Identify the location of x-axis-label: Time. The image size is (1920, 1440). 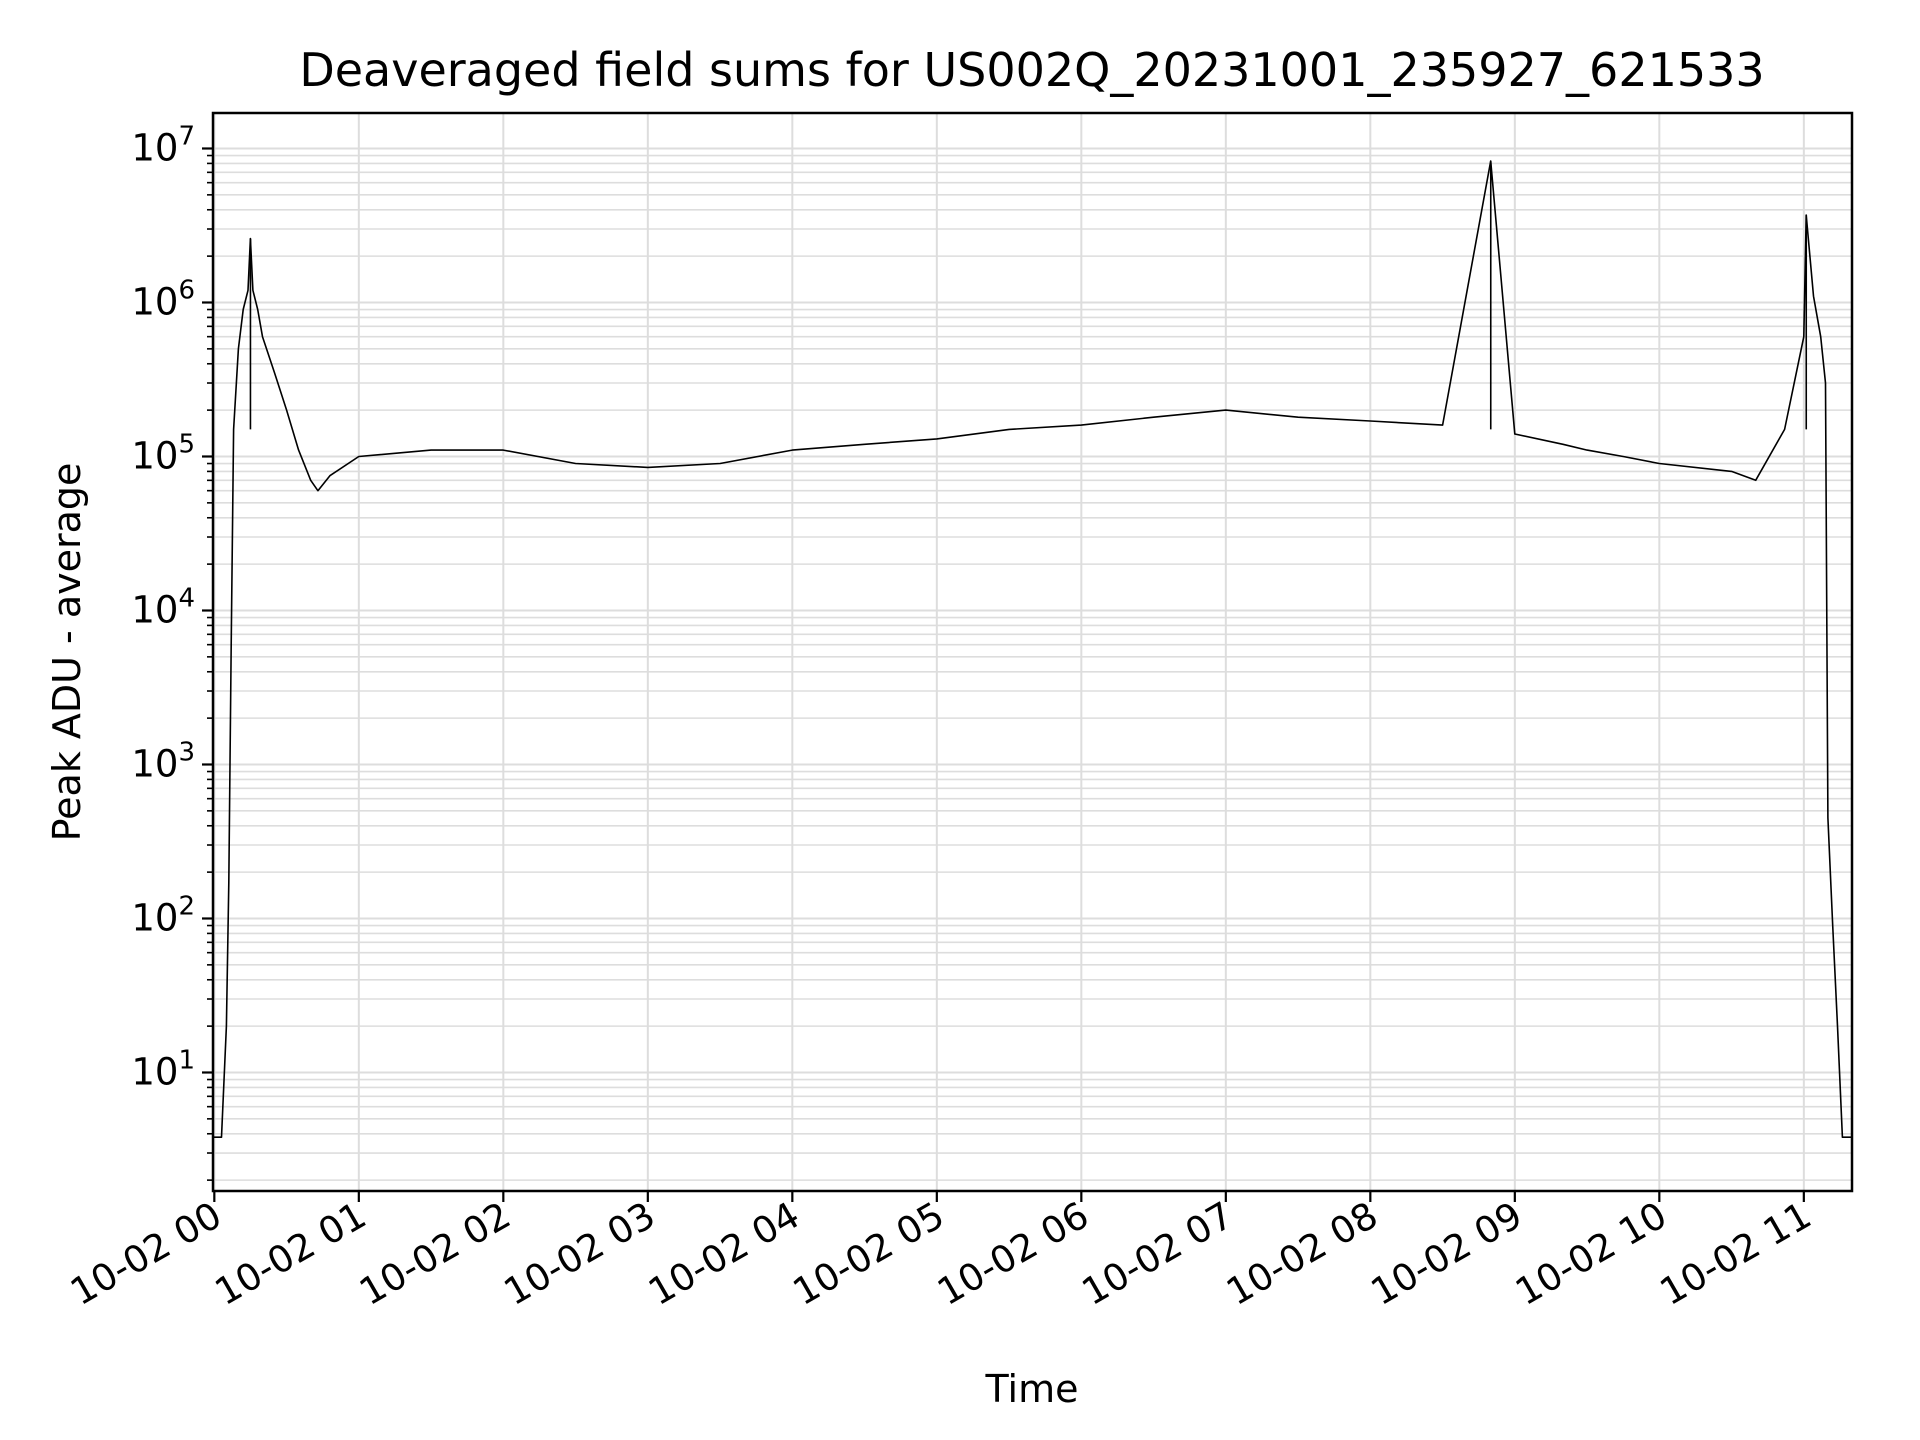
(1032, 1389).